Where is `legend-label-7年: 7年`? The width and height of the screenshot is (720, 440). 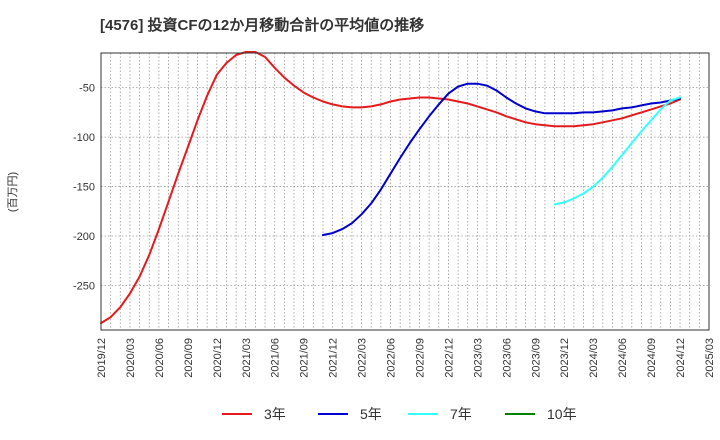
legend-label-7年: 7年 is located at coordinates (461, 414).